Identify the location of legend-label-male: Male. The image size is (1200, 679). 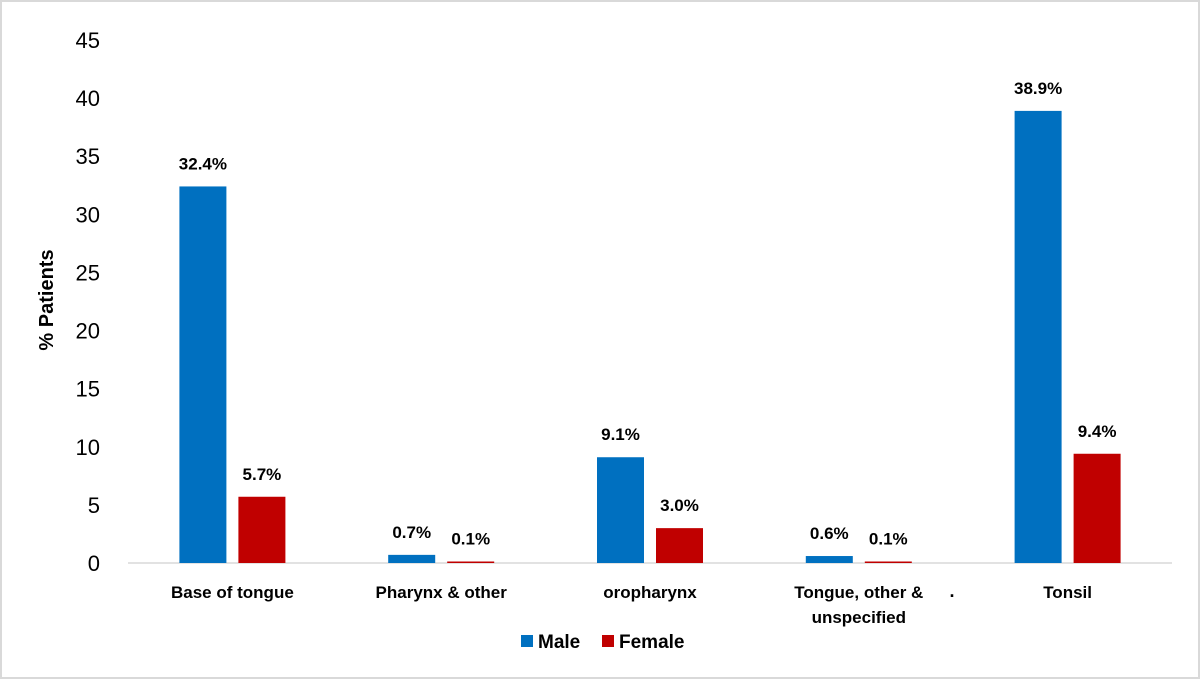
(559, 642).